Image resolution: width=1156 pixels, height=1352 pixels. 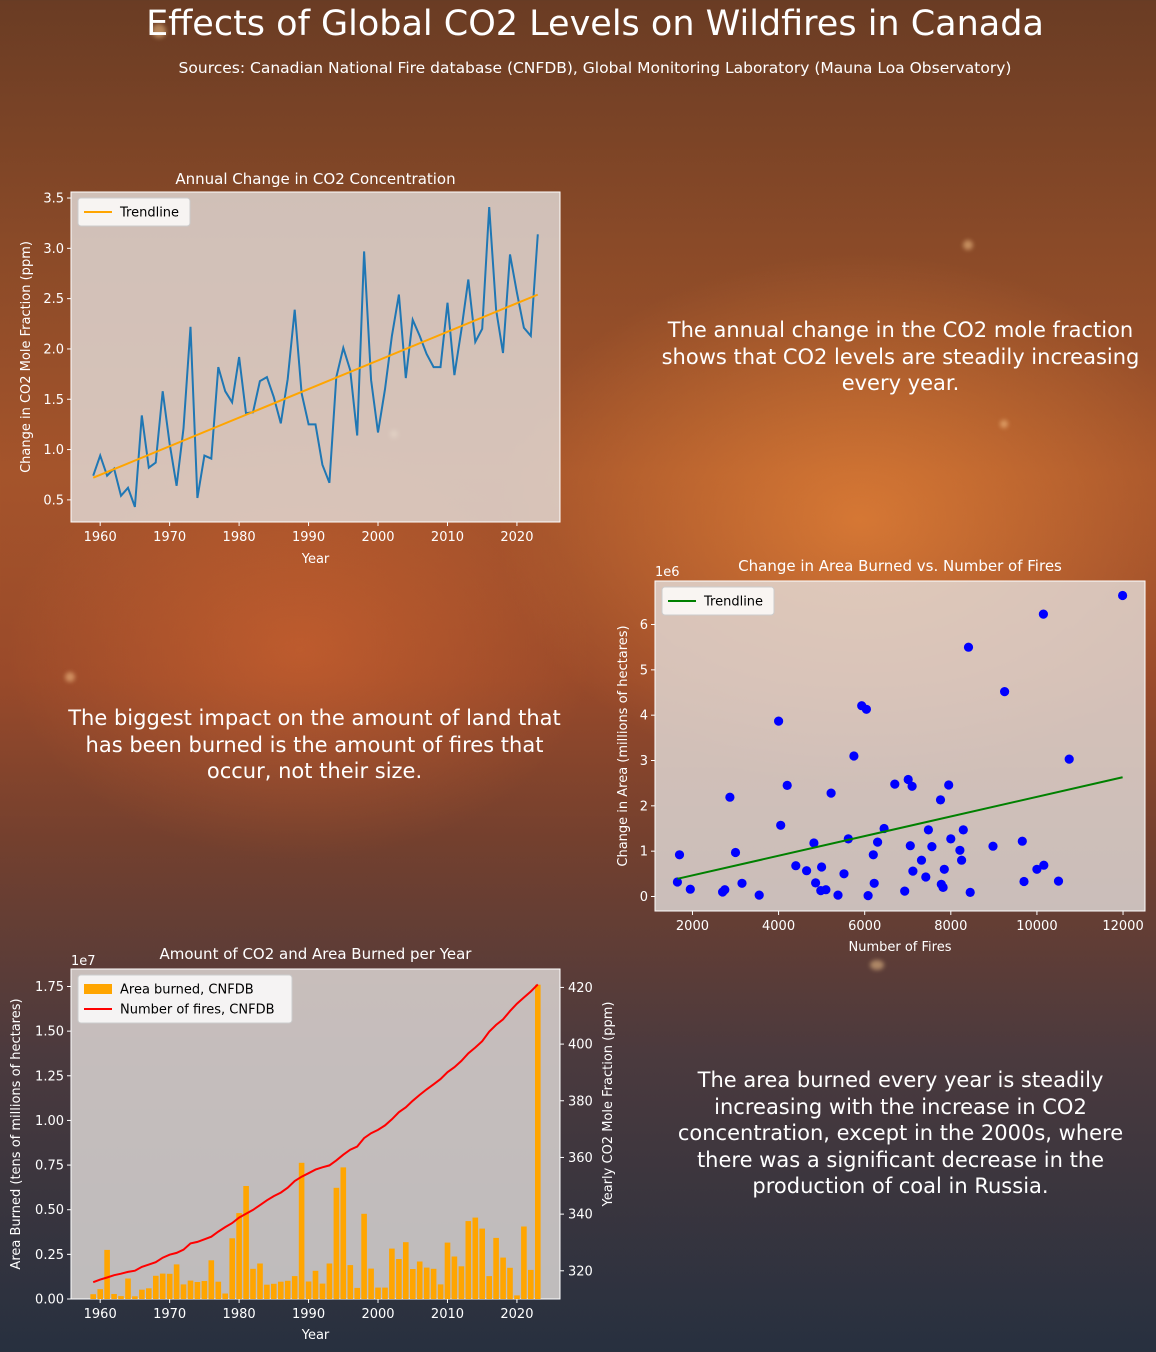 What do you see at coordinates (100, 1314) in the screenshot?
I see `x-tick-label: 1960` at bounding box center [100, 1314].